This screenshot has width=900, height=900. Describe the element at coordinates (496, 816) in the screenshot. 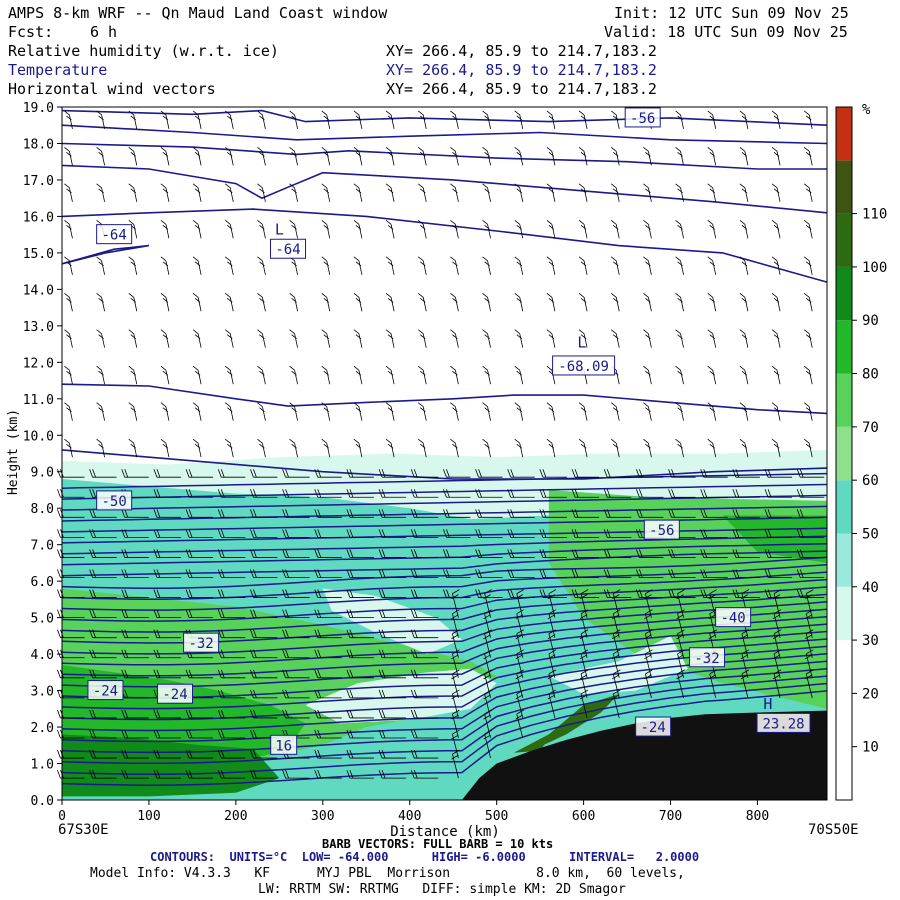

I see `x-tick-label-5: 500` at that location.